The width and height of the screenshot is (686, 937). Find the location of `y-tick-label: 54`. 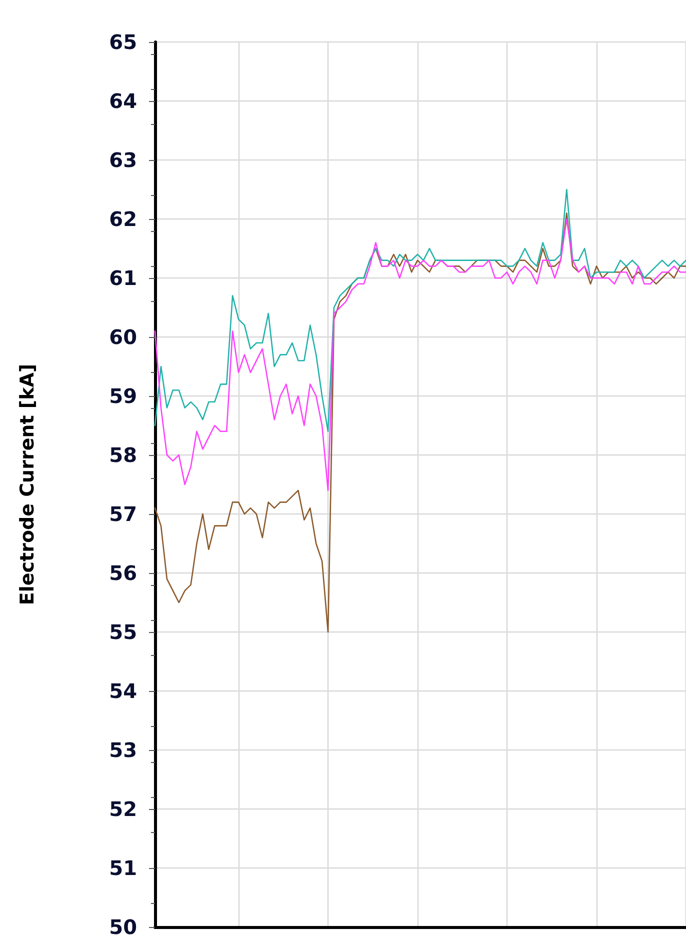

y-tick-label: 54 is located at coordinates (123, 691).